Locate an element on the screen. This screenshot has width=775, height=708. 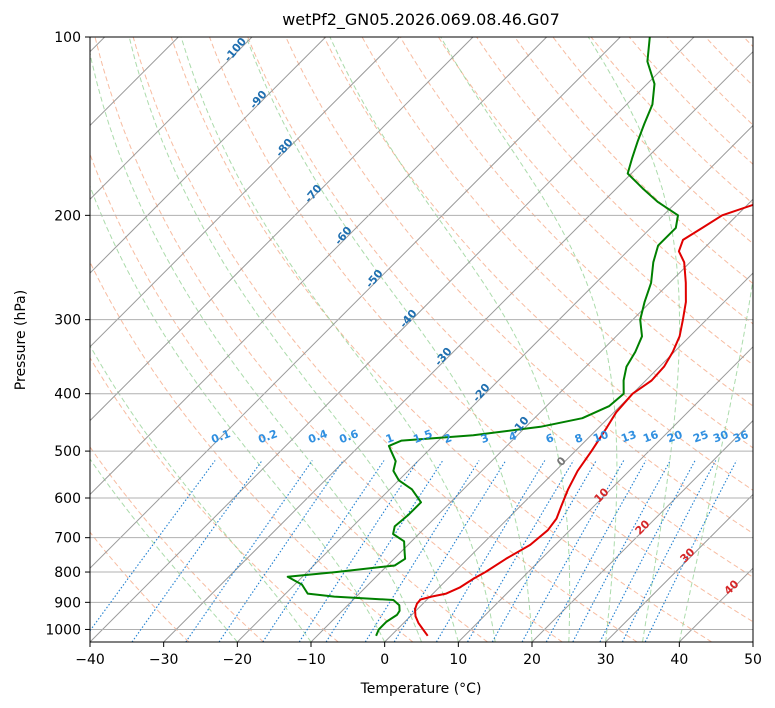
mixing-ratio-label: 13 is located at coordinates (628, 436).